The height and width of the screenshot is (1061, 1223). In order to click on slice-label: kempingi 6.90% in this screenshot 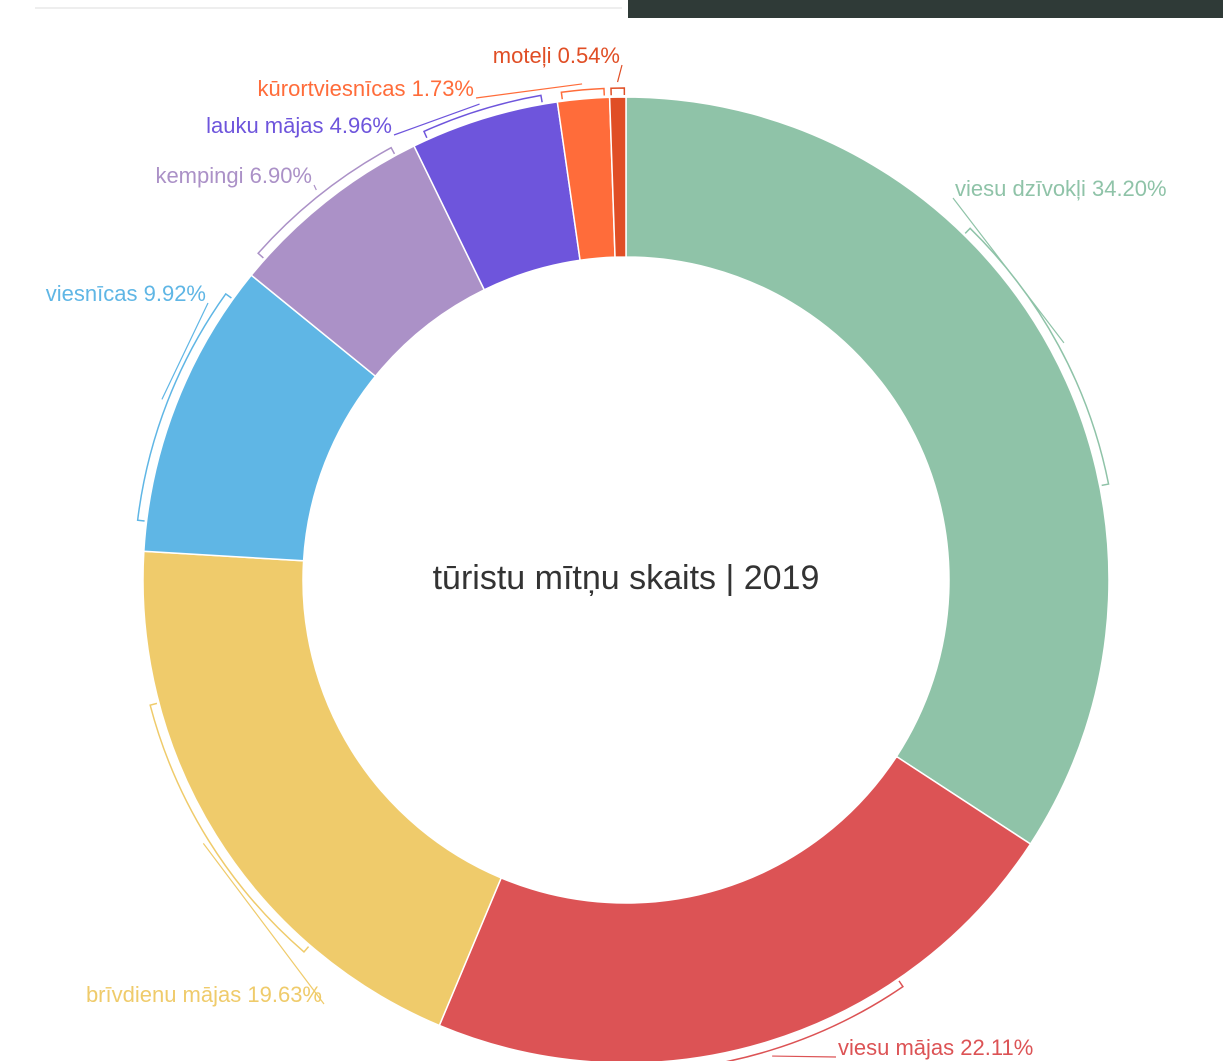, I will do `click(233, 175)`.